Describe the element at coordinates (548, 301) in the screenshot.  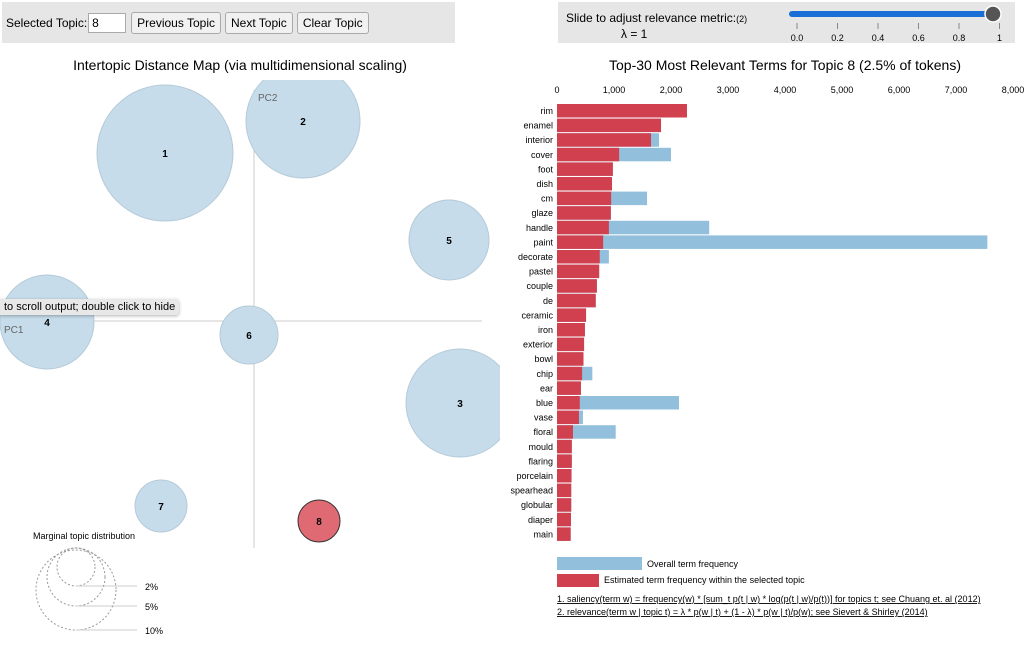
I see `term-label: de` at that location.